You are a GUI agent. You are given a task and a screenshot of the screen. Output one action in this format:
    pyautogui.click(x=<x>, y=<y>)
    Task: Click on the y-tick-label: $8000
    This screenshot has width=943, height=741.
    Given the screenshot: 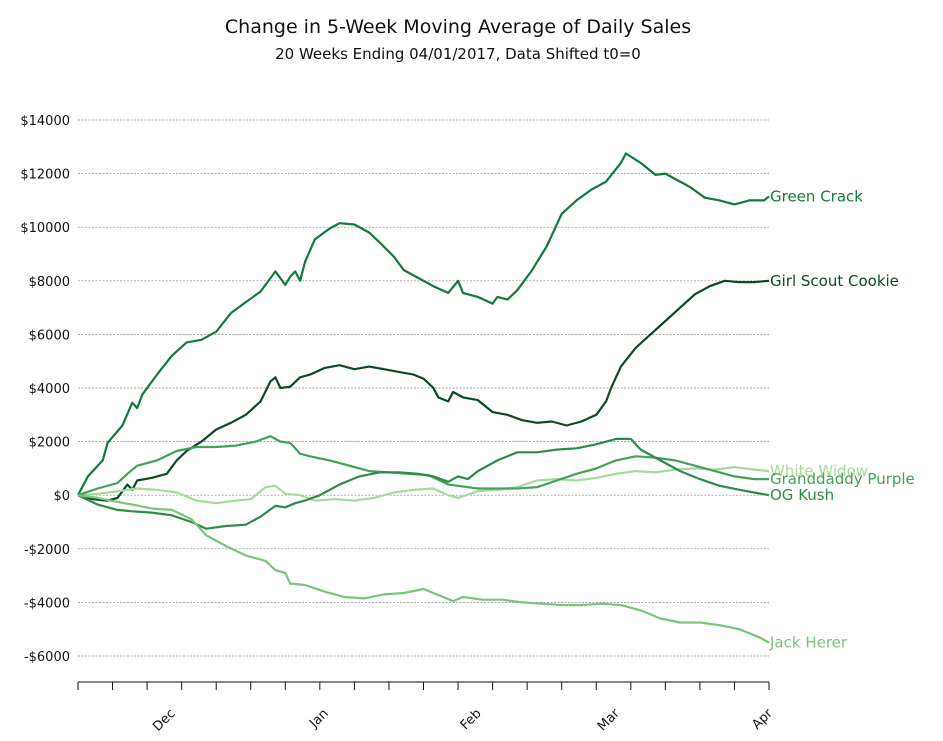 What is the action you would take?
    pyautogui.click(x=49, y=282)
    